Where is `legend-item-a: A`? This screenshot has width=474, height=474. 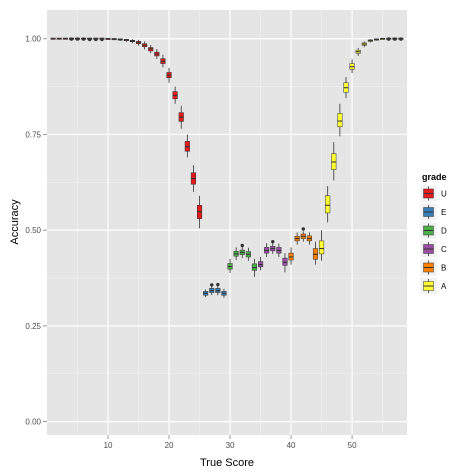
legend-item-a: A is located at coordinates (433, 286).